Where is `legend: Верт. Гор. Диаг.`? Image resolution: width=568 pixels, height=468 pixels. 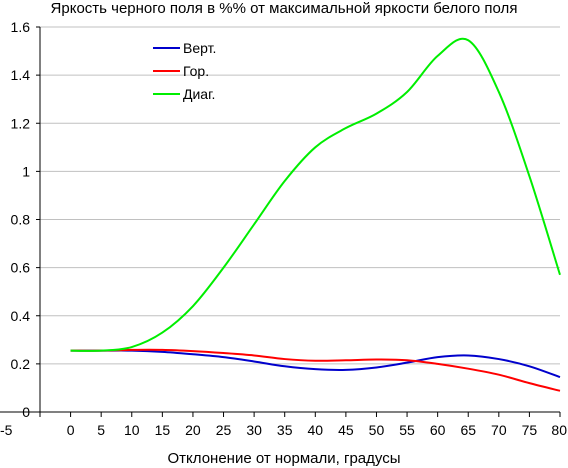 legend: Верт. Гор. Диаг. is located at coordinates (184, 71).